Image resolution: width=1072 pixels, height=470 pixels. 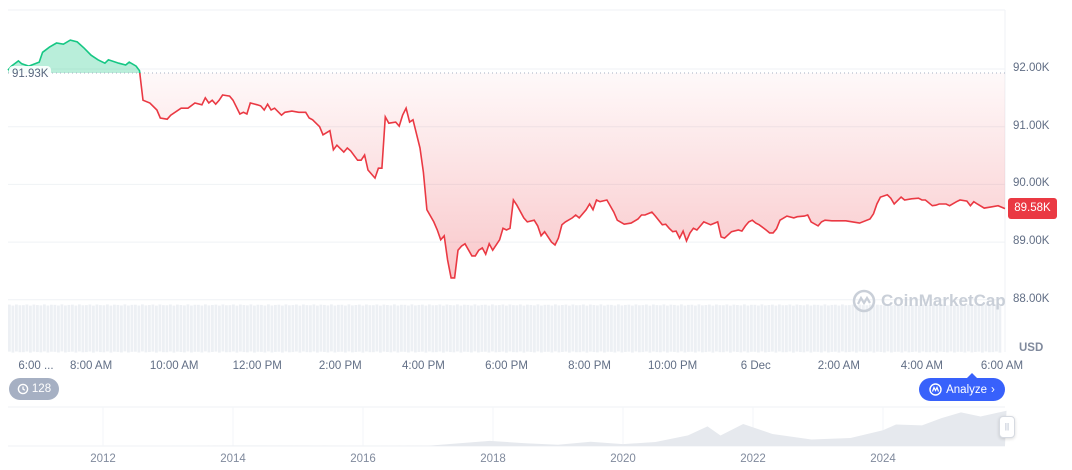 I want to click on analyze-button: Analyze ›, so click(x=962, y=387).